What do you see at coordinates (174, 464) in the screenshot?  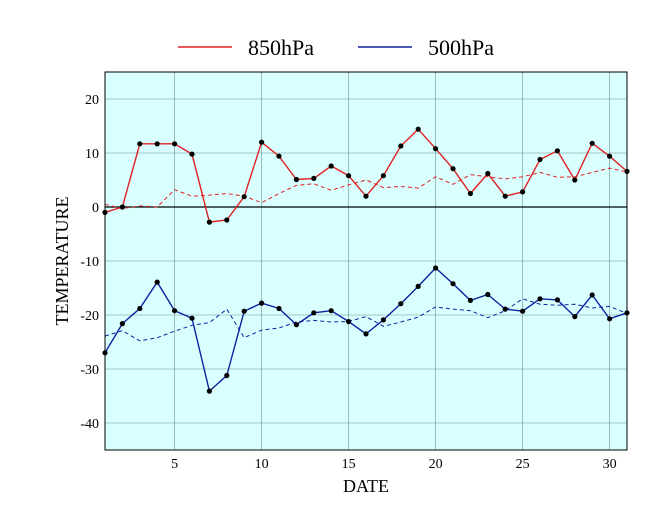 I see `x-tick-label-5: 5` at bounding box center [174, 464].